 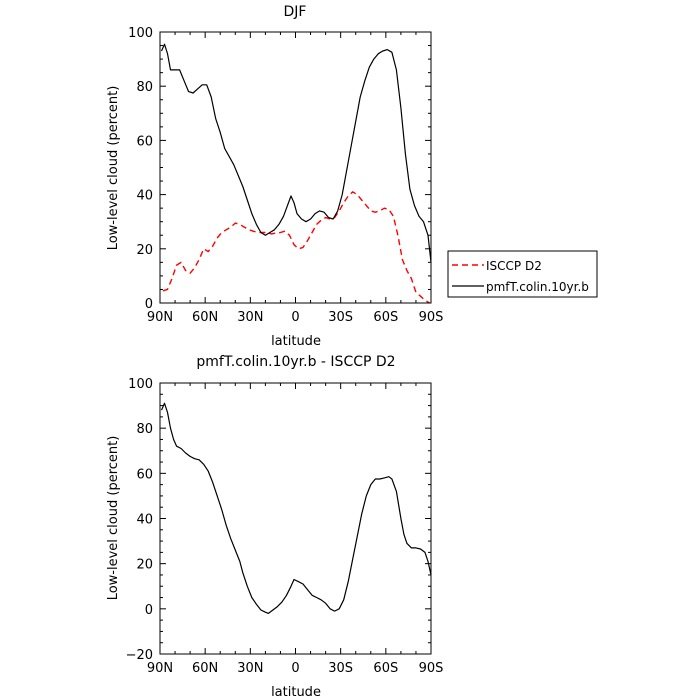 What do you see at coordinates (139, 655) in the screenshot?
I see `y-tick-label: −20` at bounding box center [139, 655].